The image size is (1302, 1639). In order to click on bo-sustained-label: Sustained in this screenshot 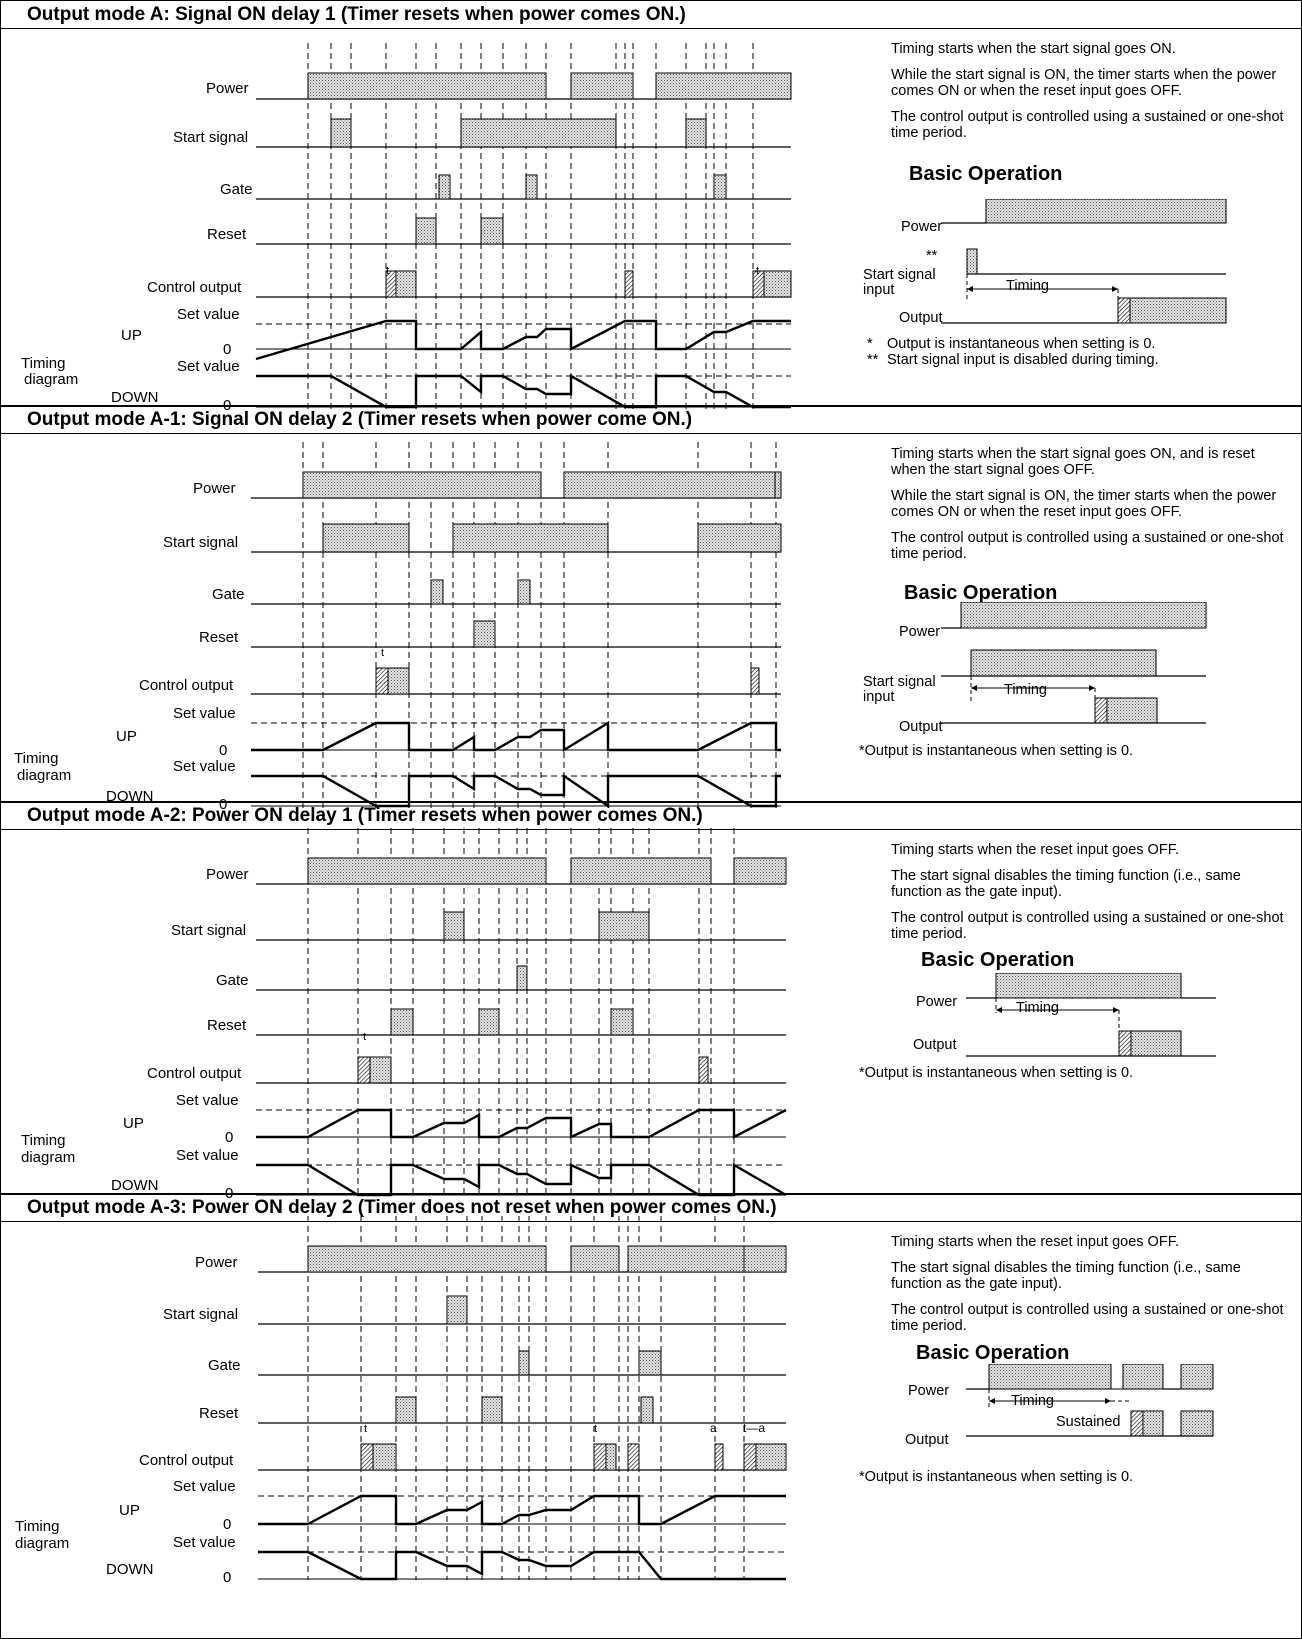, I will do `click(1088, 1422)`.